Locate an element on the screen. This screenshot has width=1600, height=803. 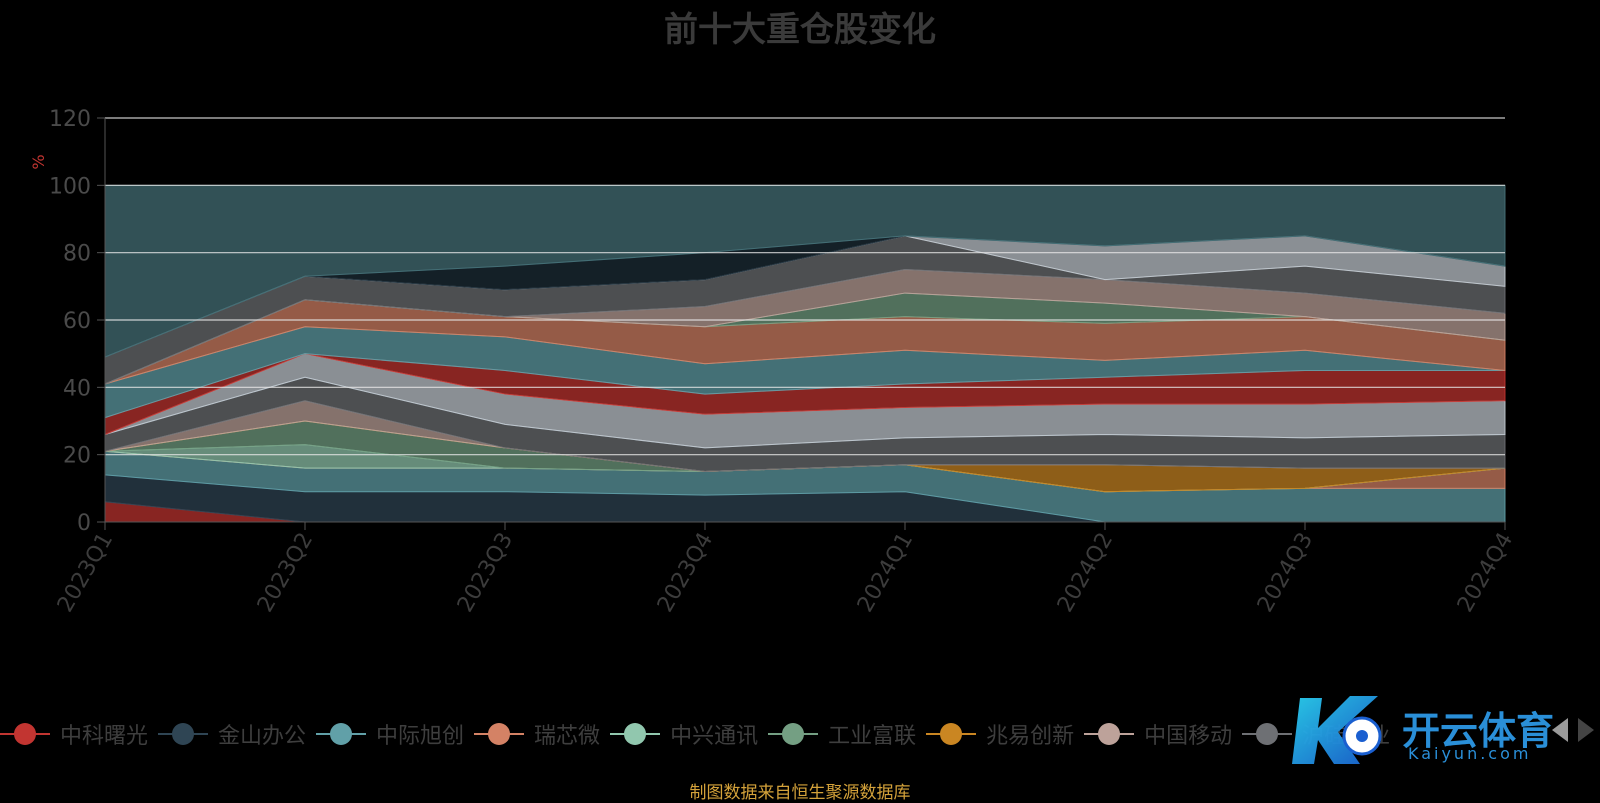
y-tick-label: 60 is located at coordinates (77, 321).